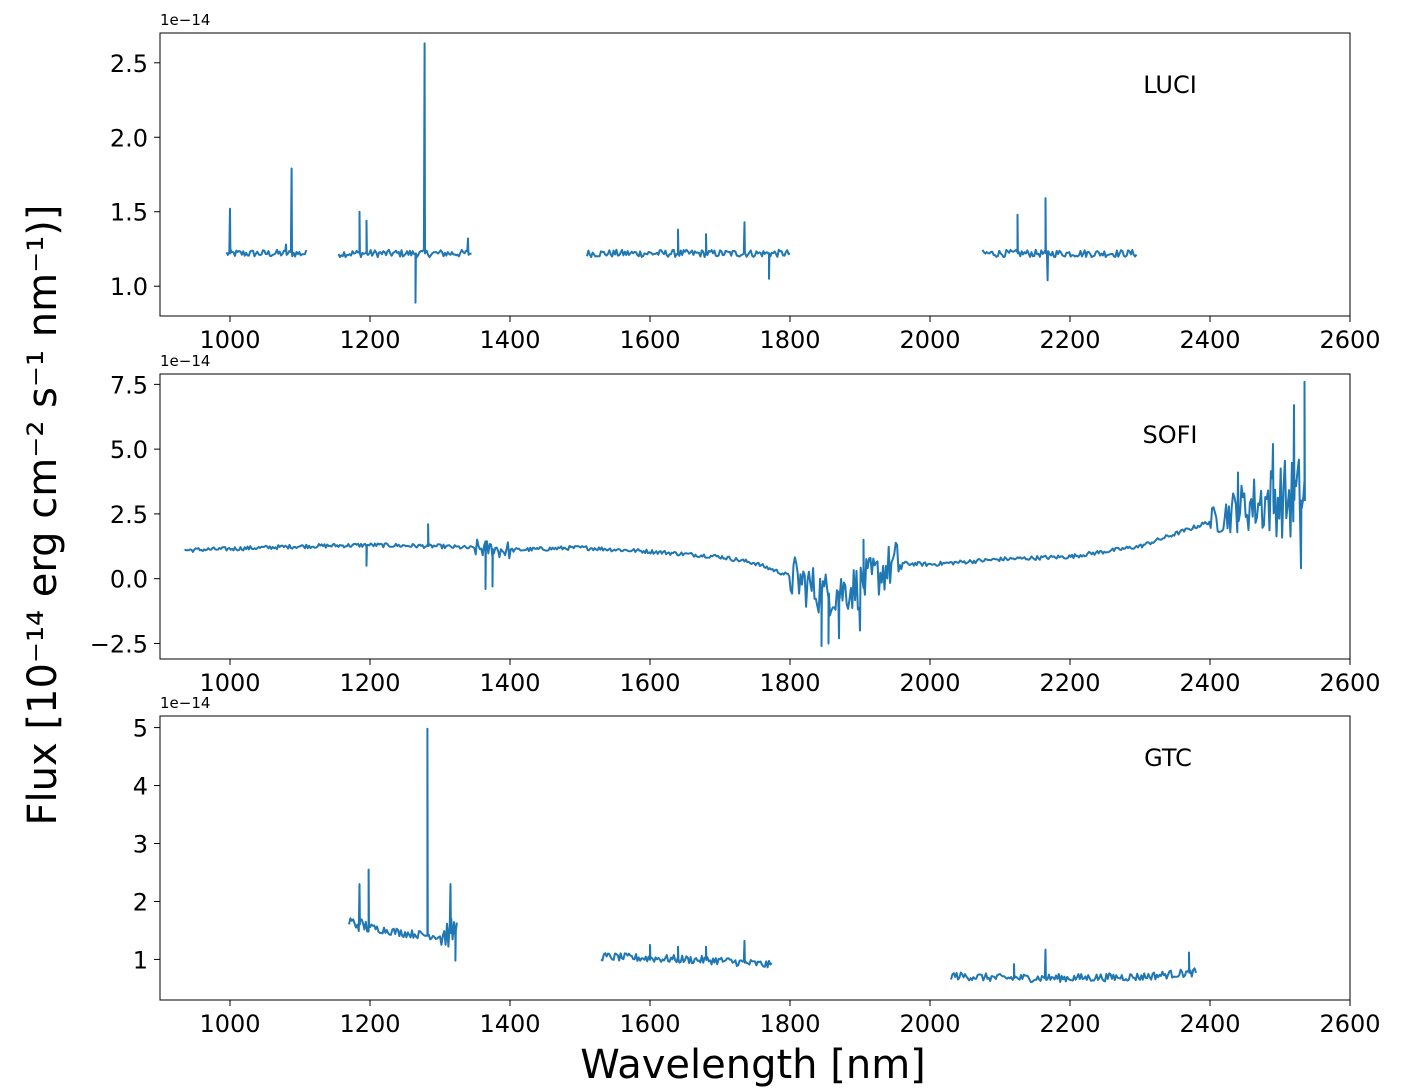  What do you see at coordinates (129, 287) in the screenshot?
I see `y-tick-label: 1.0` at bounding box center [129, 287].